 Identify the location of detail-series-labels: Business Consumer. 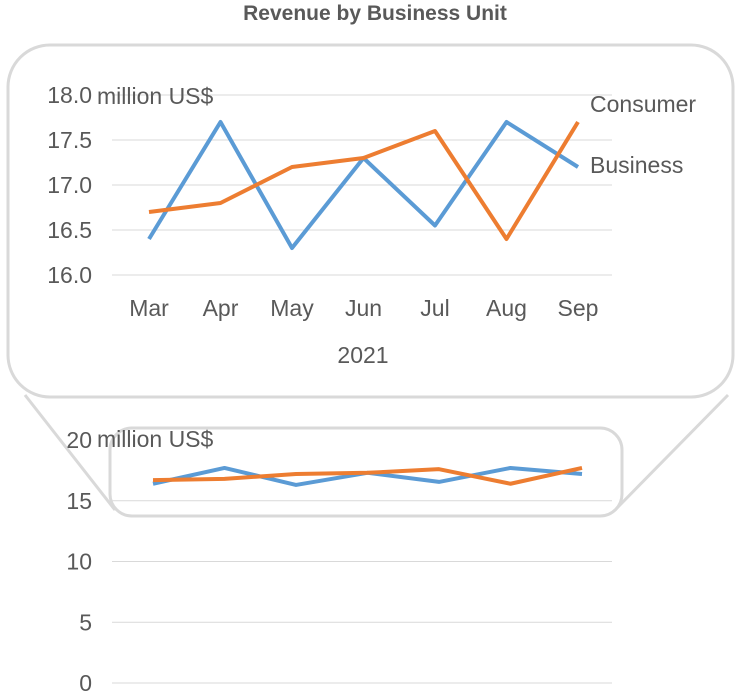
(643, 134).